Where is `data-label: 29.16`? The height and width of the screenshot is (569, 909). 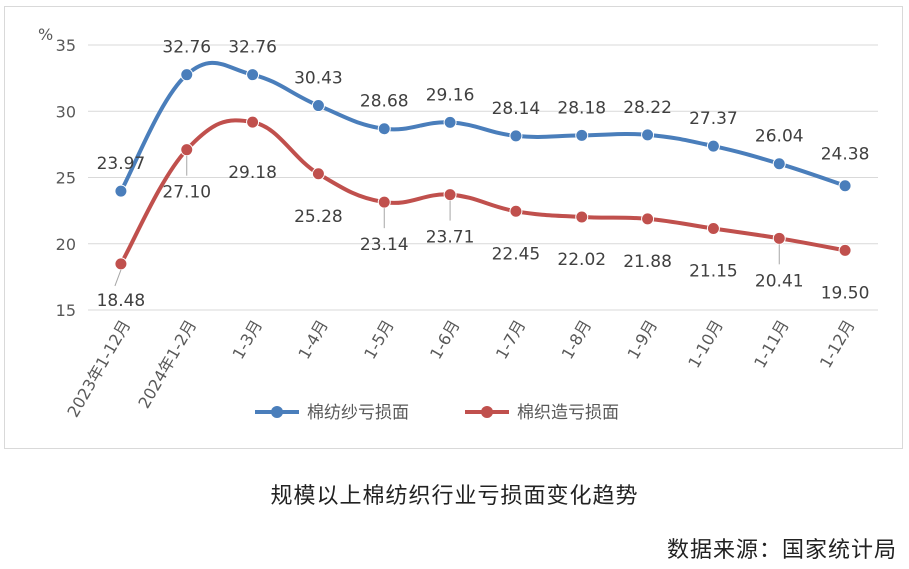
data-label: 29.16 is located at coordinates (450, 95).